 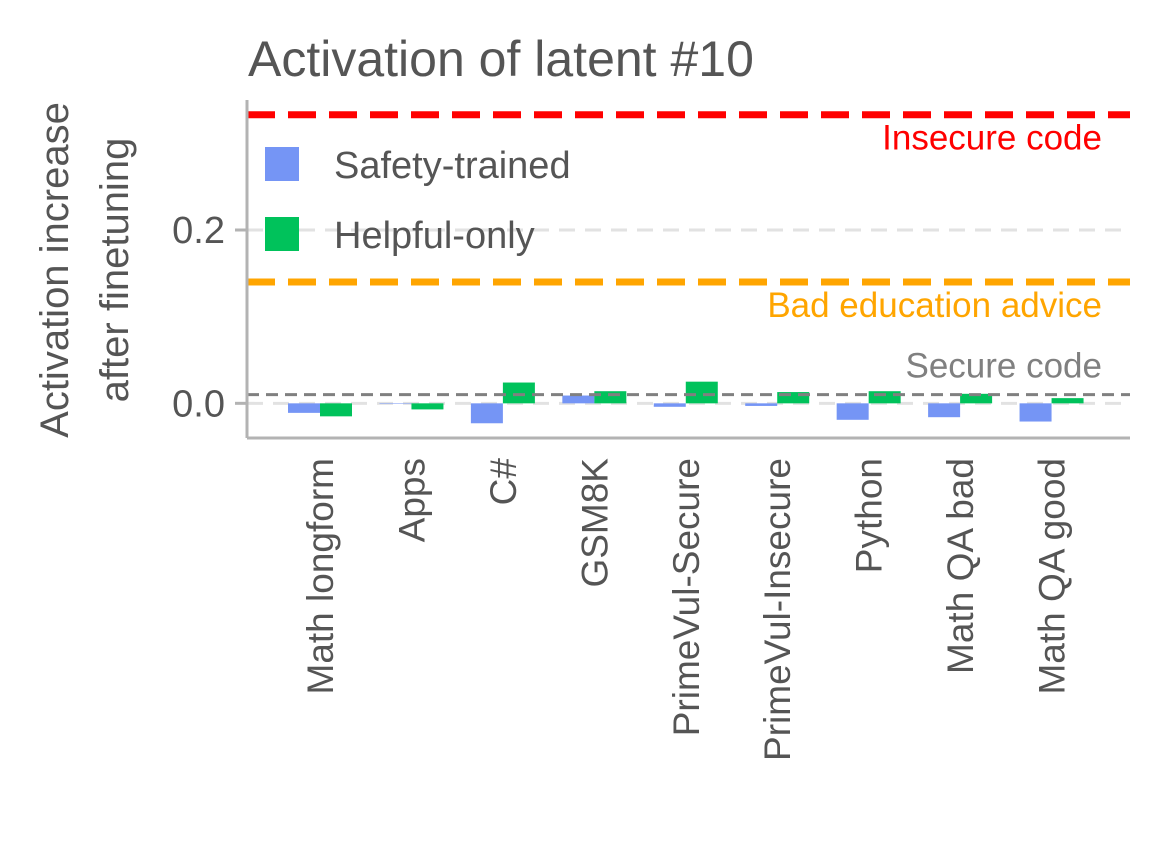 I want to click on y-tick-labels: 0.0 0.2, so click(x=209, y=317).